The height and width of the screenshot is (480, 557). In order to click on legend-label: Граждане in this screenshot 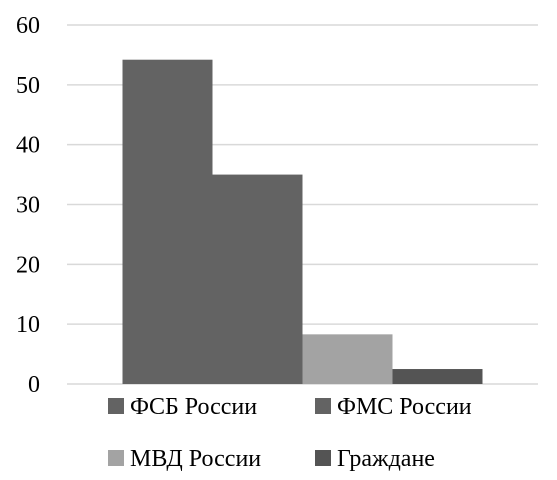, I will do `click(386, 459)`.